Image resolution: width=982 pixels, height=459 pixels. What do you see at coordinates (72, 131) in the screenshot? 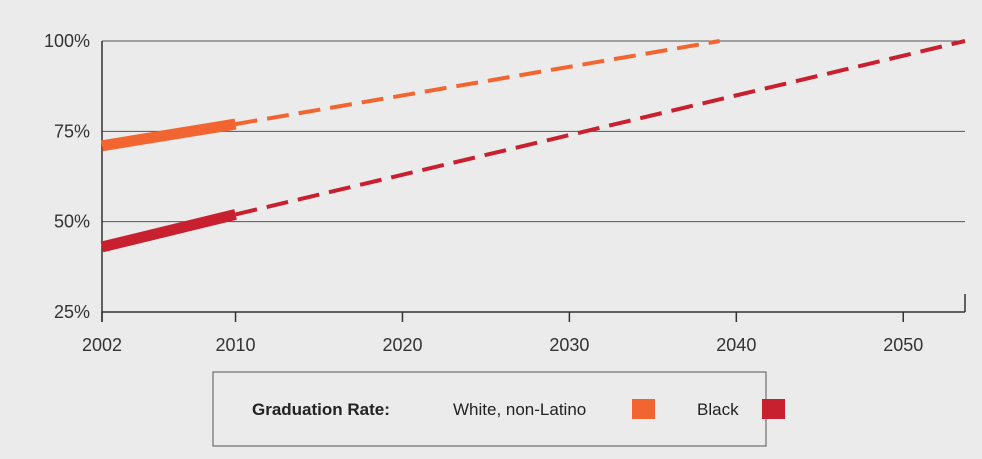
I see `y-tick-label: 75%` at bounding box center [72, 131].